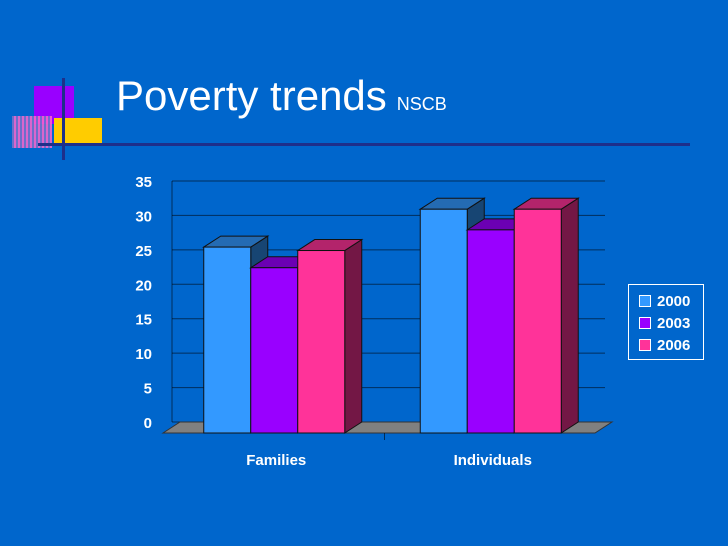  I want to click on legend-label: 2003, so click(674, 323).